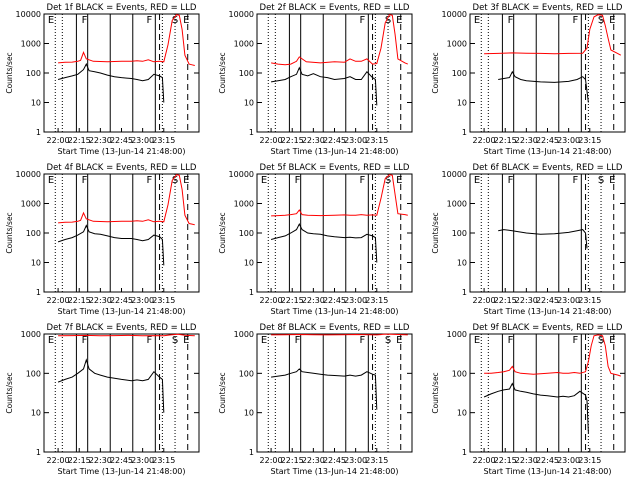 The width and height of the screenshot is (640, 480). What do you see at coordinates (335, 8) in the screenshot?
I see `chart-title: Det 2f BLACK = Events, RED = LLD` at bounding box center [335, 8].